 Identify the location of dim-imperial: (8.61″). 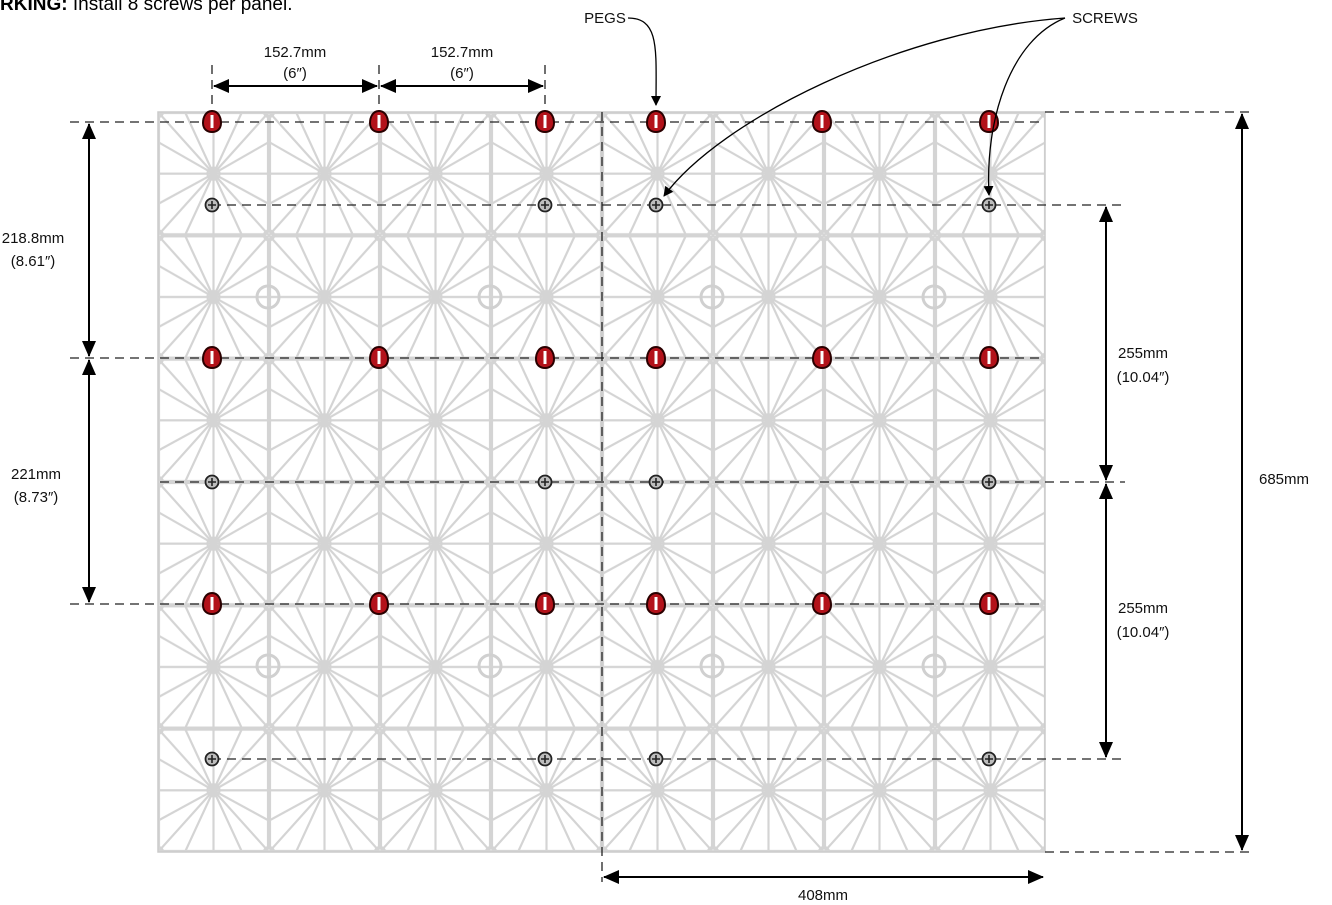
(33, 261).